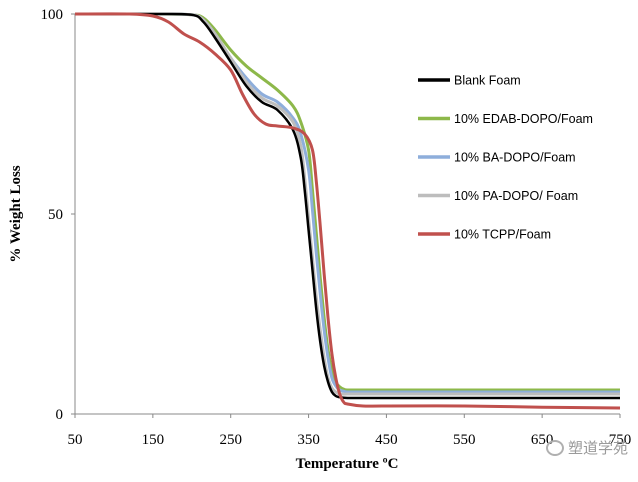  Describe the element at coordinates (16, 213) in the screenshot. I see `y-axis-title: % Weight Loss` at that location.